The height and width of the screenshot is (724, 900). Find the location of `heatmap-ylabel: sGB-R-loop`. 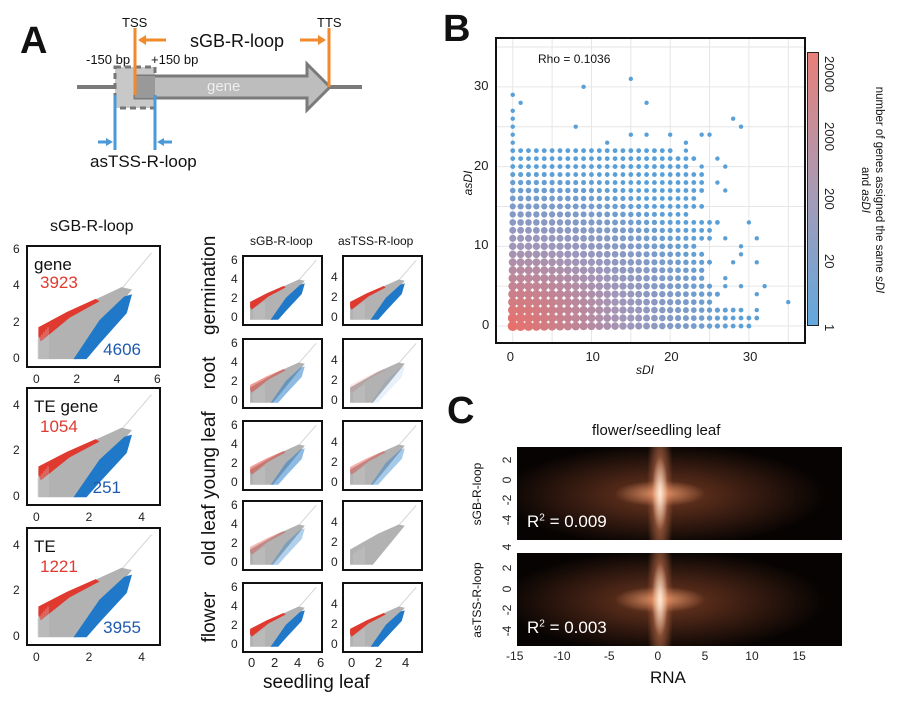

heatmap-ylabel: sGB-R-loop is located at coordinates (477, 494).